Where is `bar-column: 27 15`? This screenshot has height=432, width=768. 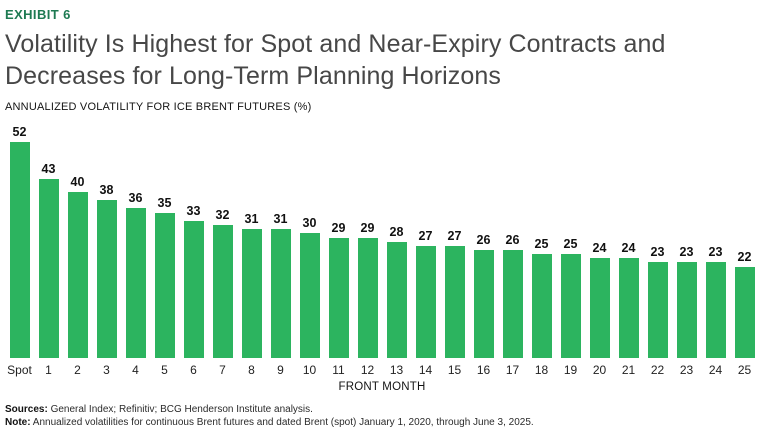 bar-column: 27 15 is located at coordinates (454, 303).